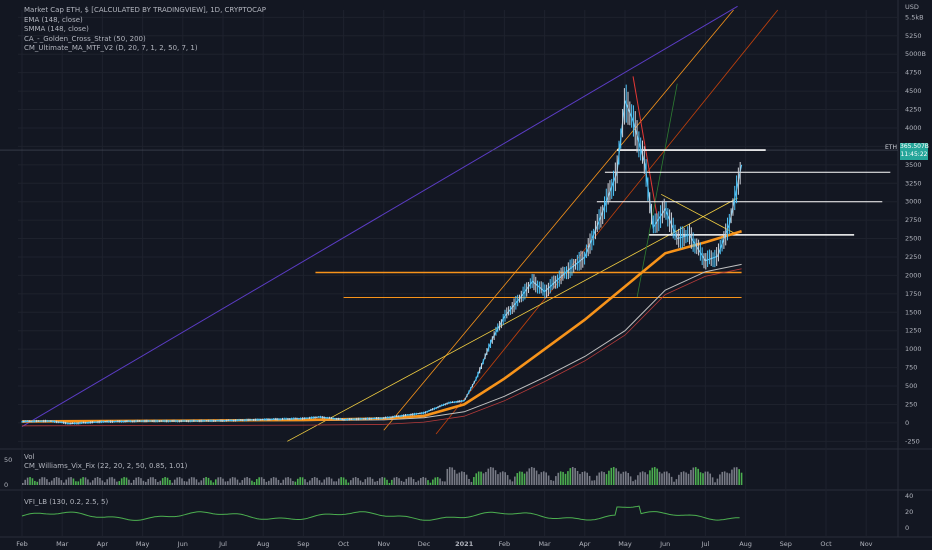 This screenshot has height=550, width=932. What do you see at coordinates (913, 183) in the screenshot?
I see `y-tick-label: 3250` at bounding box center [913, 183].